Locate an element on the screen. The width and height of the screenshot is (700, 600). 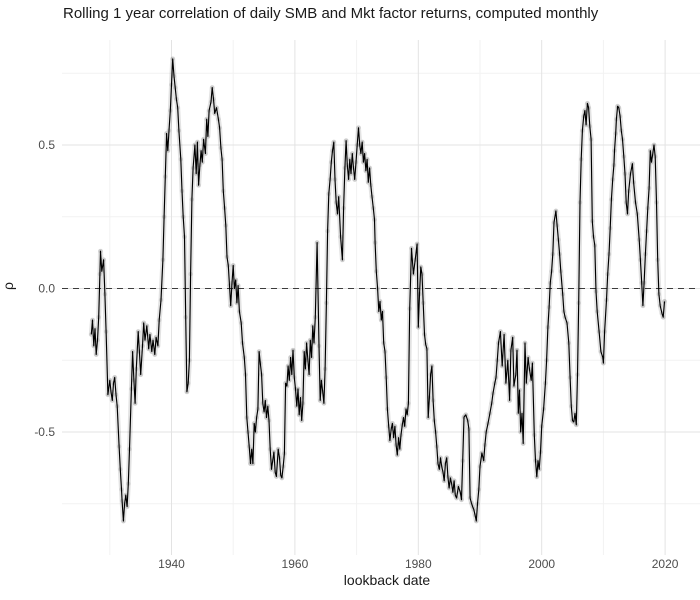
y-tick-label: -0.5 is located at coordinates (44, 432).